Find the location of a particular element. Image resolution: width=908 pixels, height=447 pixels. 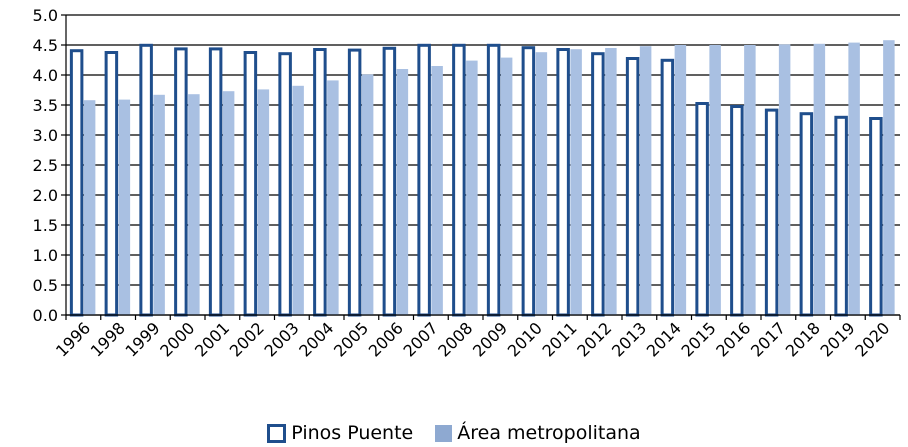

x-tick-label: 2017 is located at coordinates (768, 339).